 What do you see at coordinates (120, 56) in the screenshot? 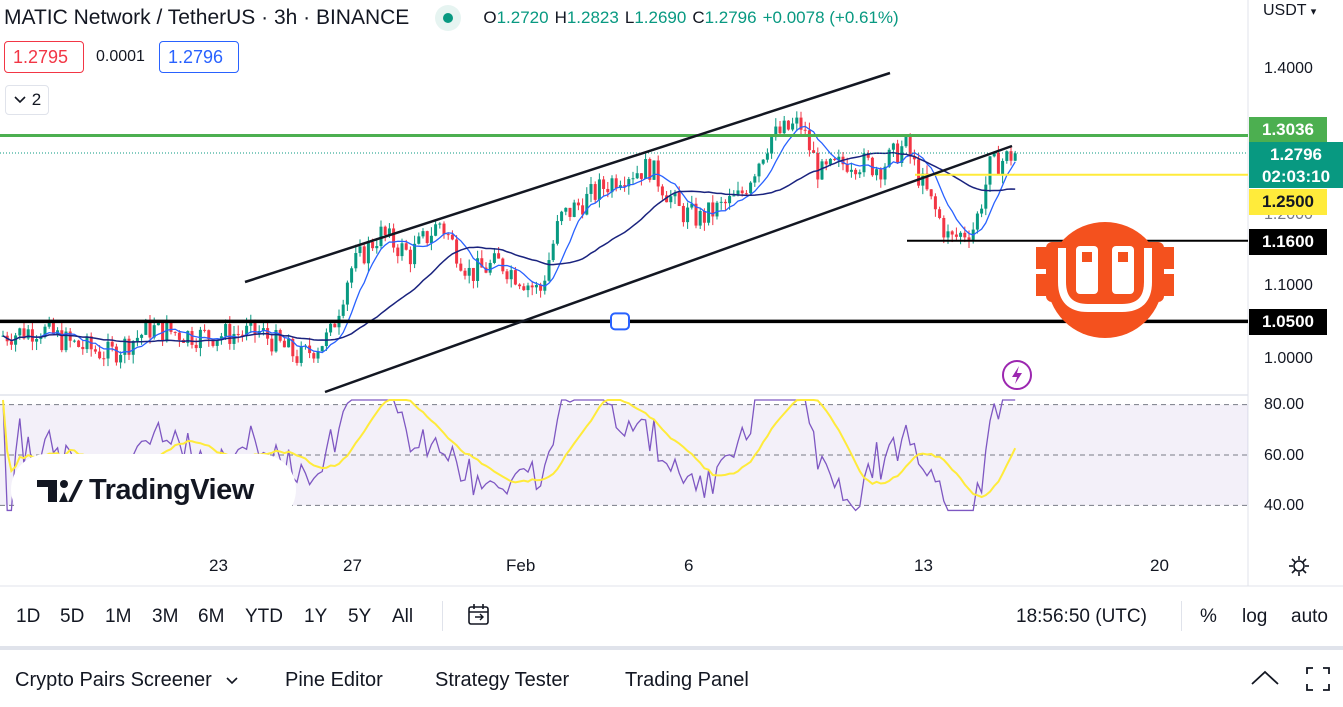
I see `spread-value: 0.0001` at bounding box center [120, 56].